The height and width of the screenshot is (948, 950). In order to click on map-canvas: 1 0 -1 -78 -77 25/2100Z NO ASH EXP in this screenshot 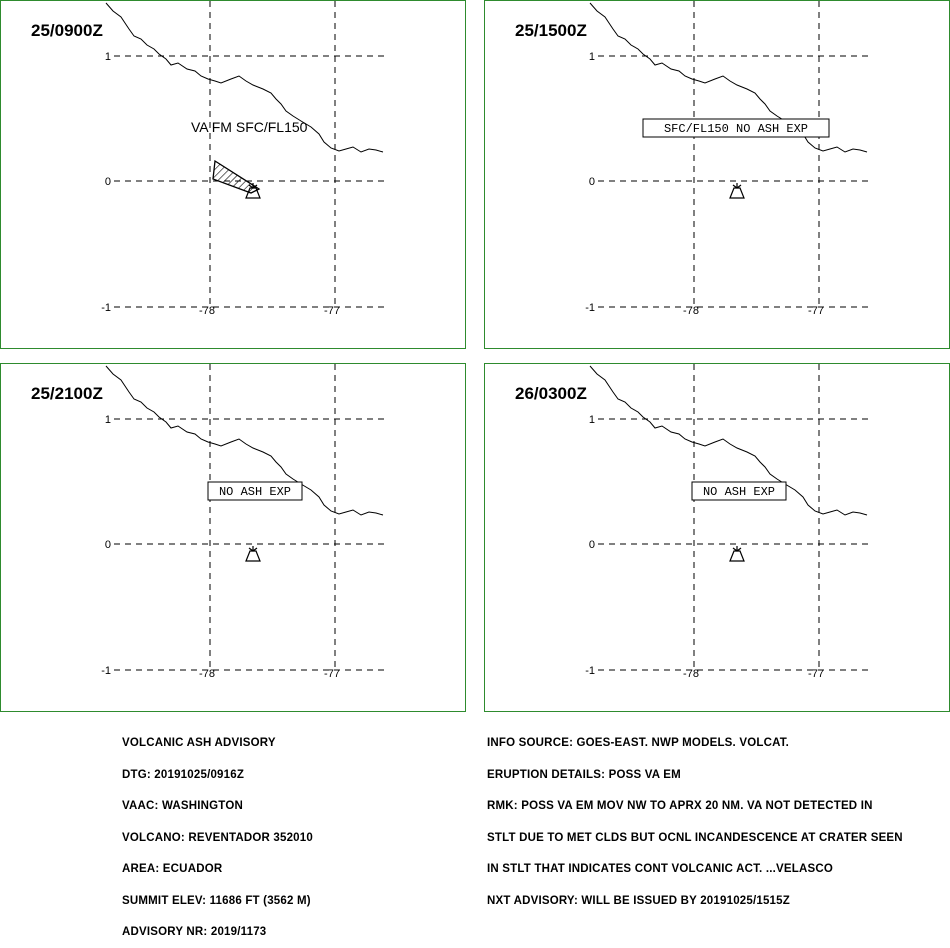, I will do `click(208, 522)`.